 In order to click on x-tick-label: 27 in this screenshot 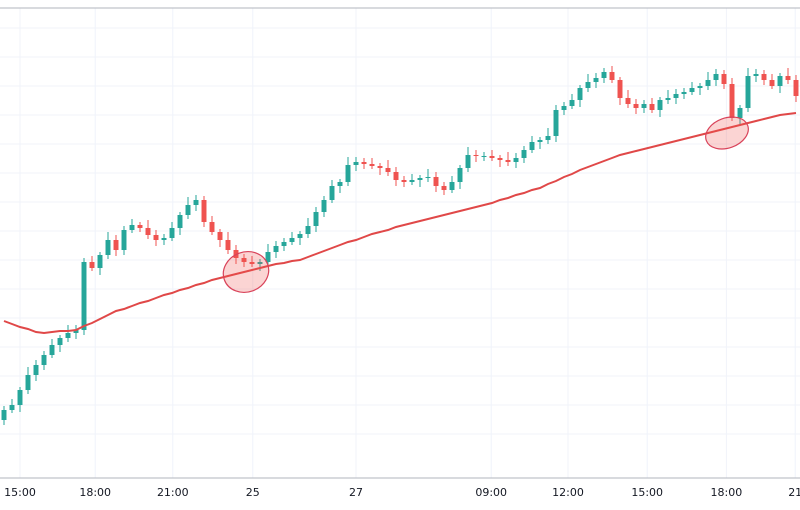, I will do `click(356, 492)`.